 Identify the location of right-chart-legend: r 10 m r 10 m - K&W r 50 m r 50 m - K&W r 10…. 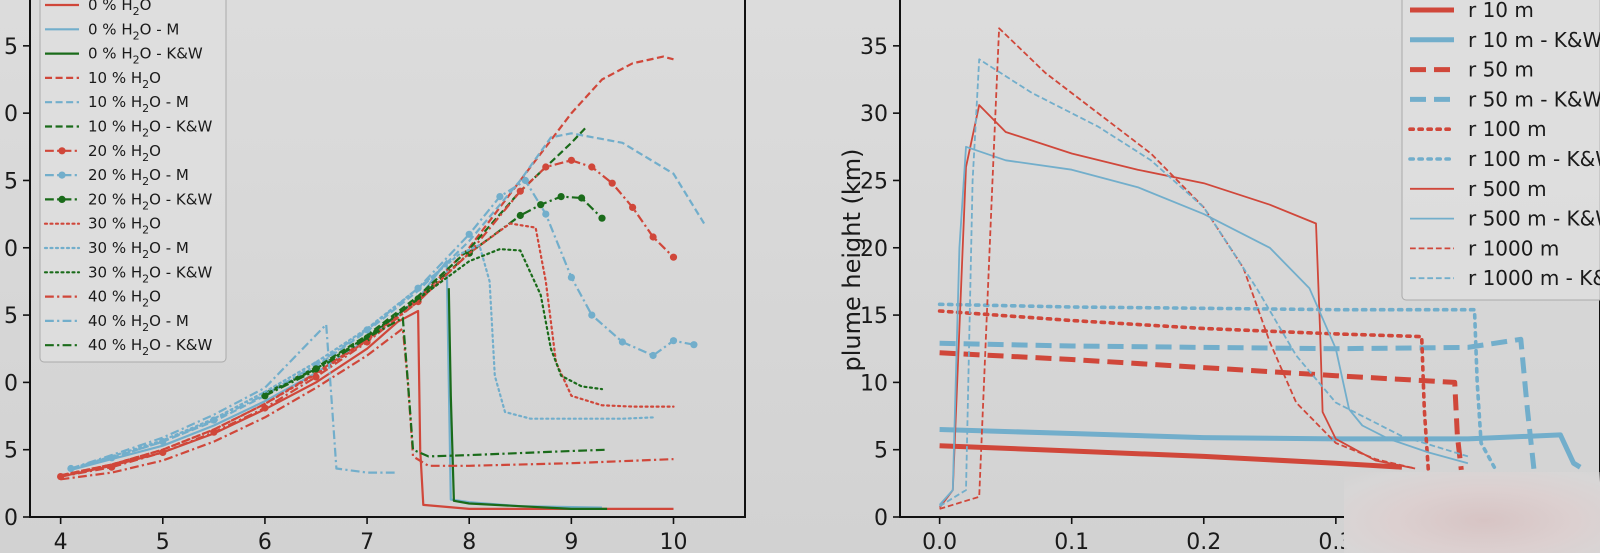
(1500, 150).